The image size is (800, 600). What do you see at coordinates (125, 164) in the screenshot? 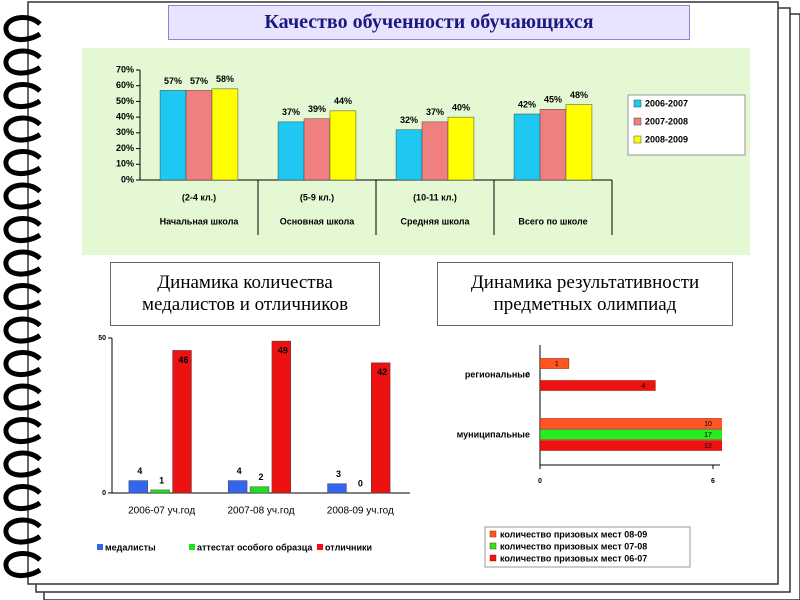
I see `y-tick-label: 10%` at bounding box center [125, 164].